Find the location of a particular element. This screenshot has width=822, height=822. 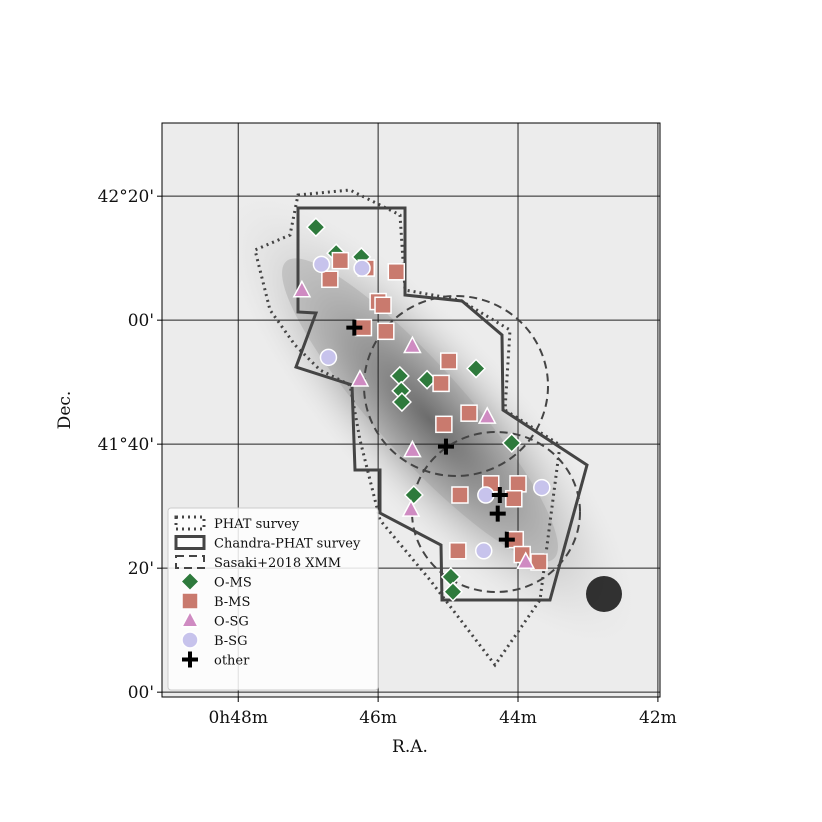

x-tick-label: 46m is located at coordinates (378, 718).